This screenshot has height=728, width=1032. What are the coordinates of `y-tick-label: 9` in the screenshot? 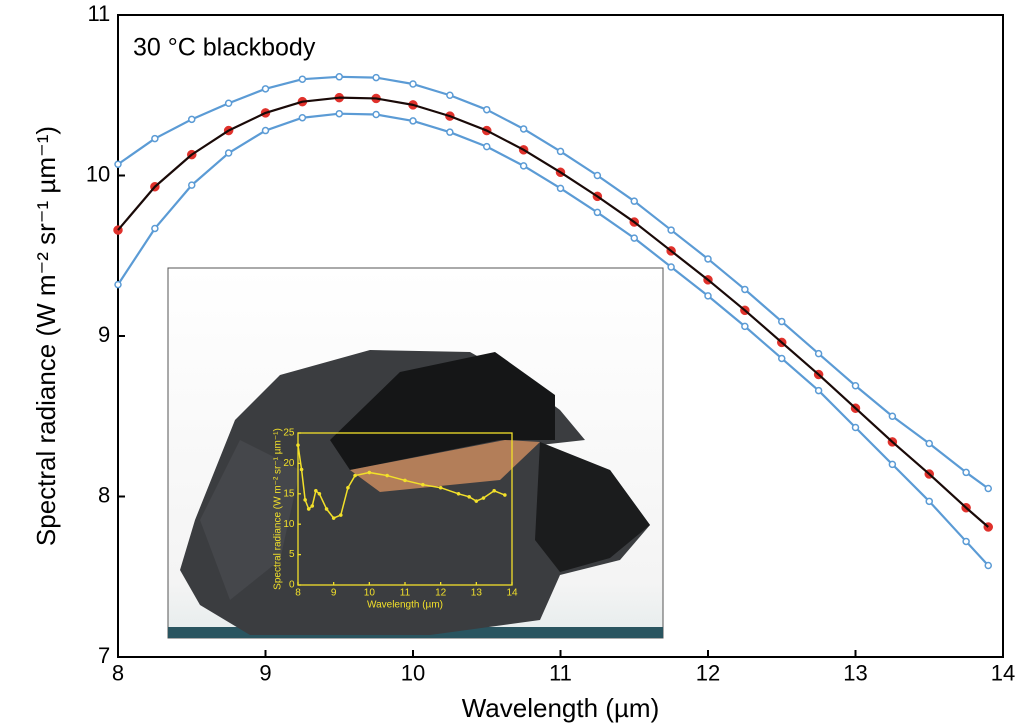 It's located at (104, 334).